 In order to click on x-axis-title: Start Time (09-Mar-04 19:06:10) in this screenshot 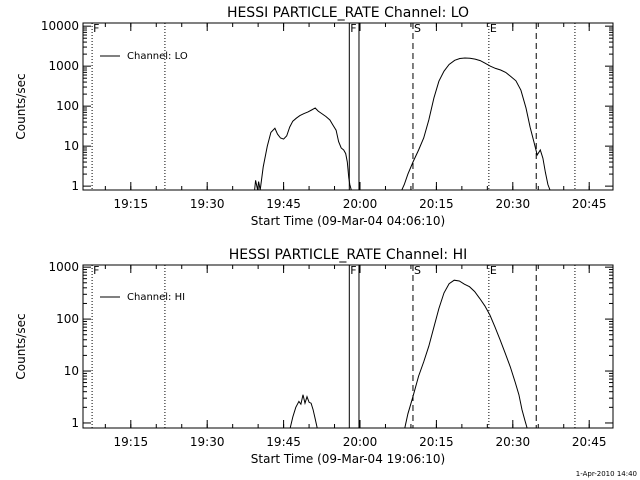, I will do `click(348, 459)`.